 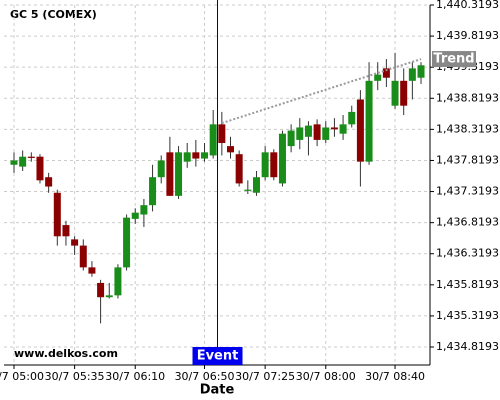 I want to click on trend-line, so click(x=321, y=91).